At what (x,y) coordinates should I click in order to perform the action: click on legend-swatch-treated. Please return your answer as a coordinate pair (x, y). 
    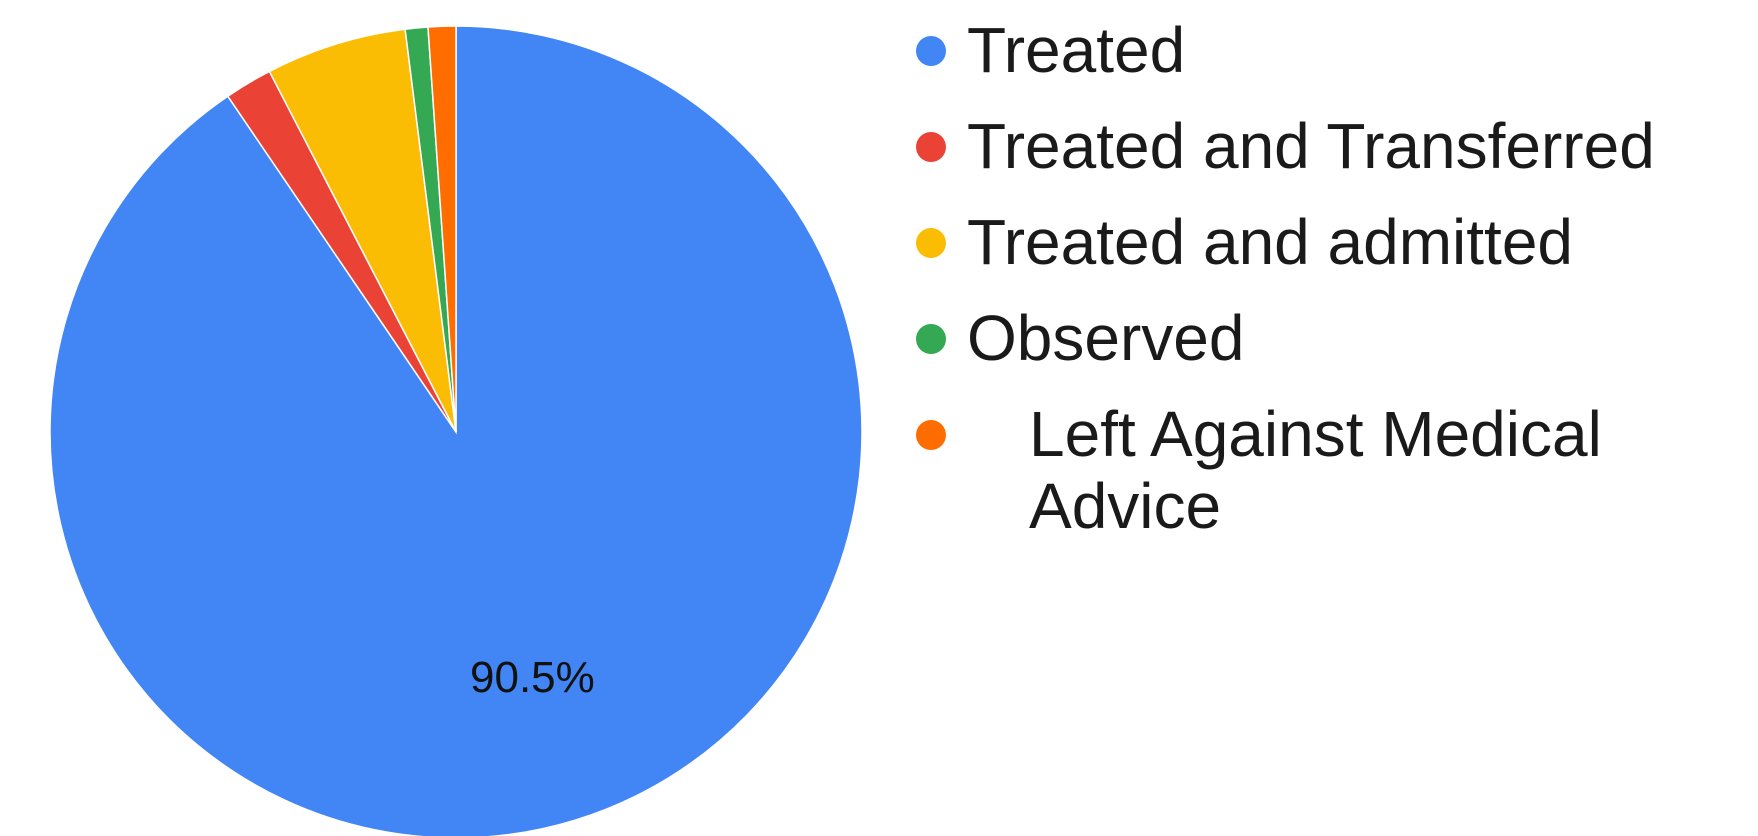
    Looking at the image, I should click on (931, 51).